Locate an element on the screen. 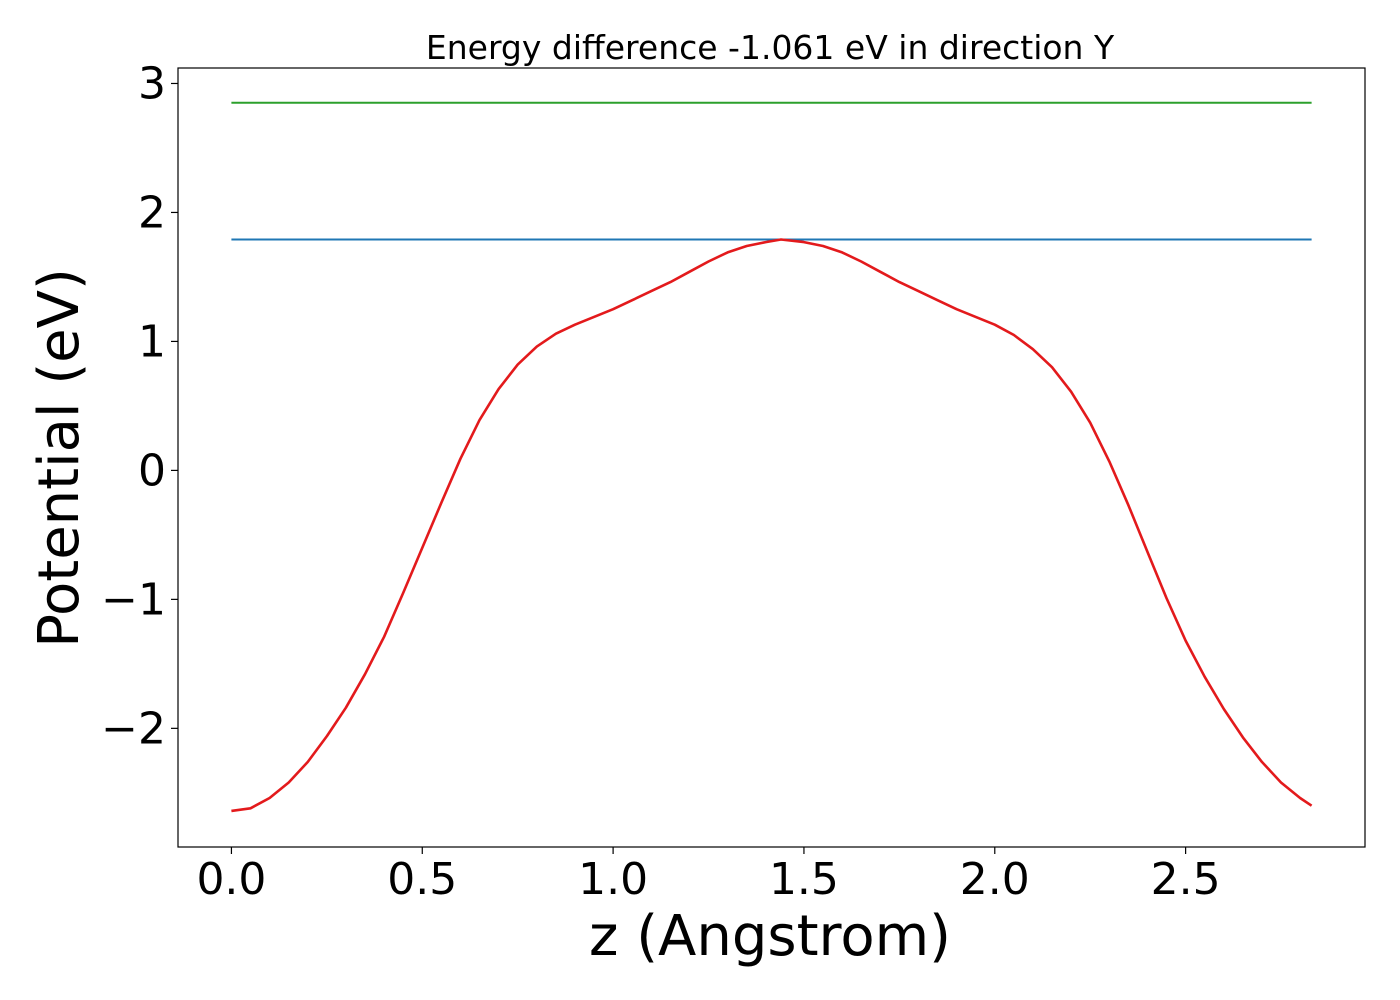  x-tick-label: 1.0 is located at coordinates (613, 879).